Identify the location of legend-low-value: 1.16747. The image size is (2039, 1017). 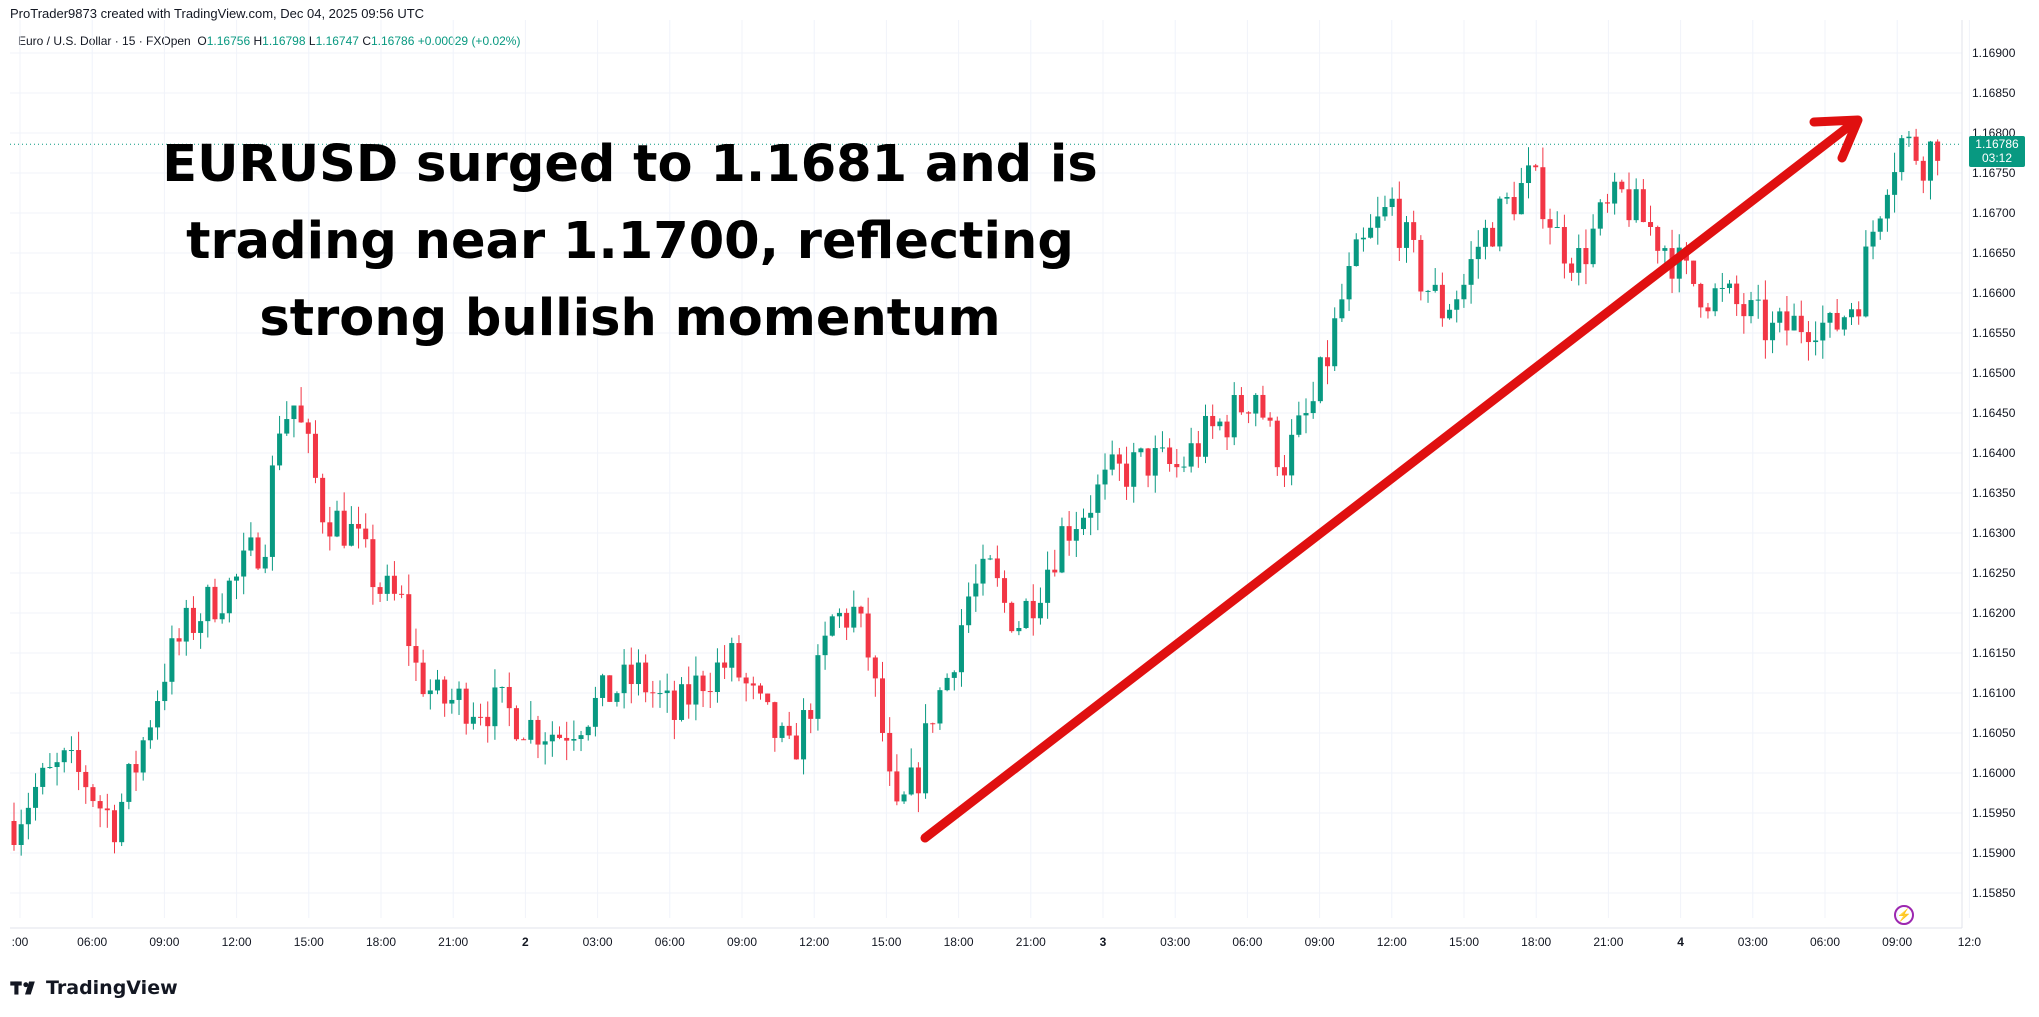
(337, 41).